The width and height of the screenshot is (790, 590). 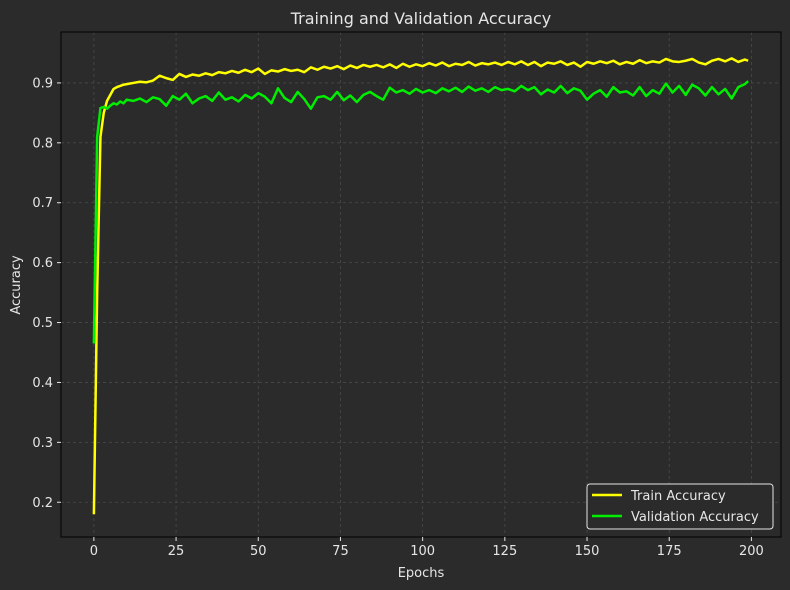 What do you see at coordinates (42, 143) in the screenshot?
I see `y-tick-label: 0.8` at bounding box center [42, 143].